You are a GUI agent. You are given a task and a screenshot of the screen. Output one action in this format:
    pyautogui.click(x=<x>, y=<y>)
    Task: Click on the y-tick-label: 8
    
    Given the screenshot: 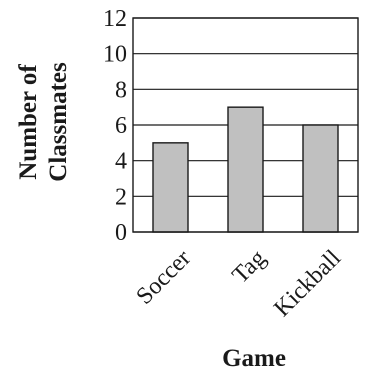 What is the action you would take?
    pyautogui.click(x=121, y=90)
    